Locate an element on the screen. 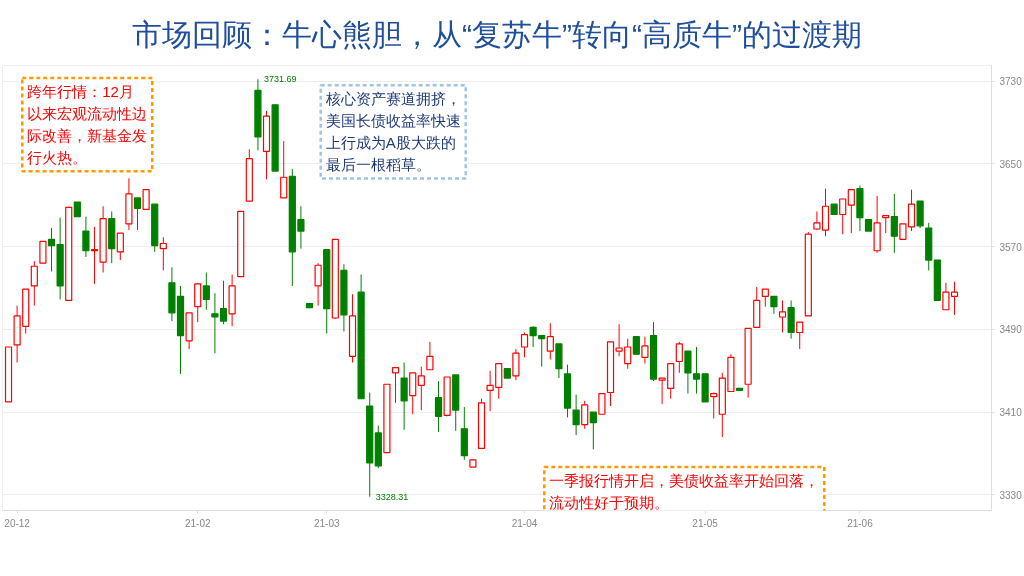  annotation: 跨年行情：12月以来宏观流动性边际改善，新基金发行火热。 is located at coordinates (87, 124).